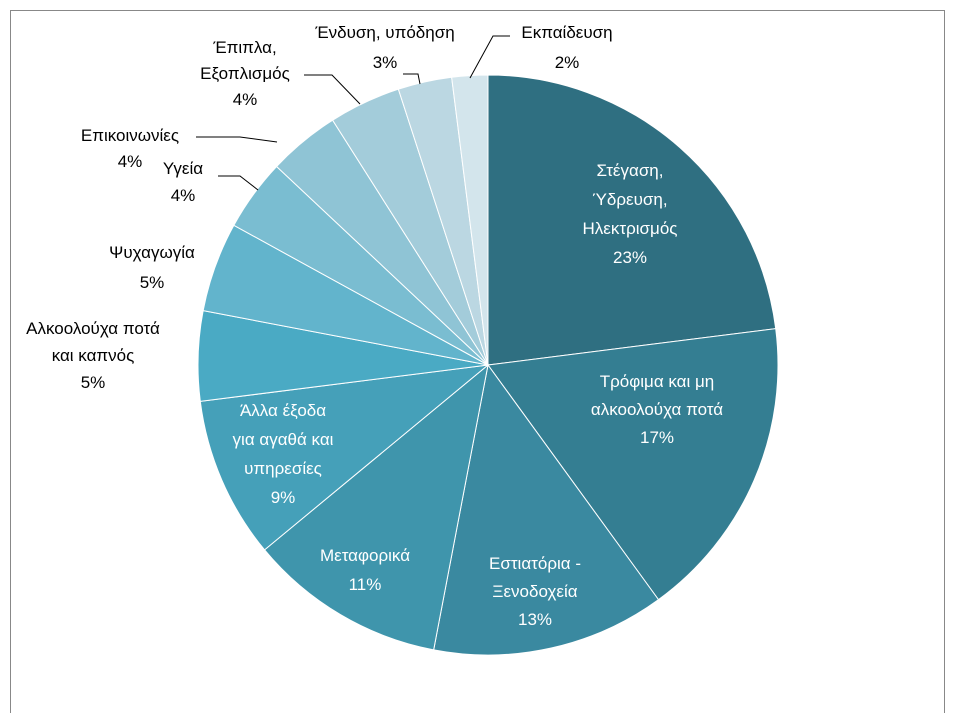 This screenshot has width=955, height=713. I want to click on slice-label: Στέγαση, Ύδρευση, Ηλεκτρισμός 23%, so click(630, 214).